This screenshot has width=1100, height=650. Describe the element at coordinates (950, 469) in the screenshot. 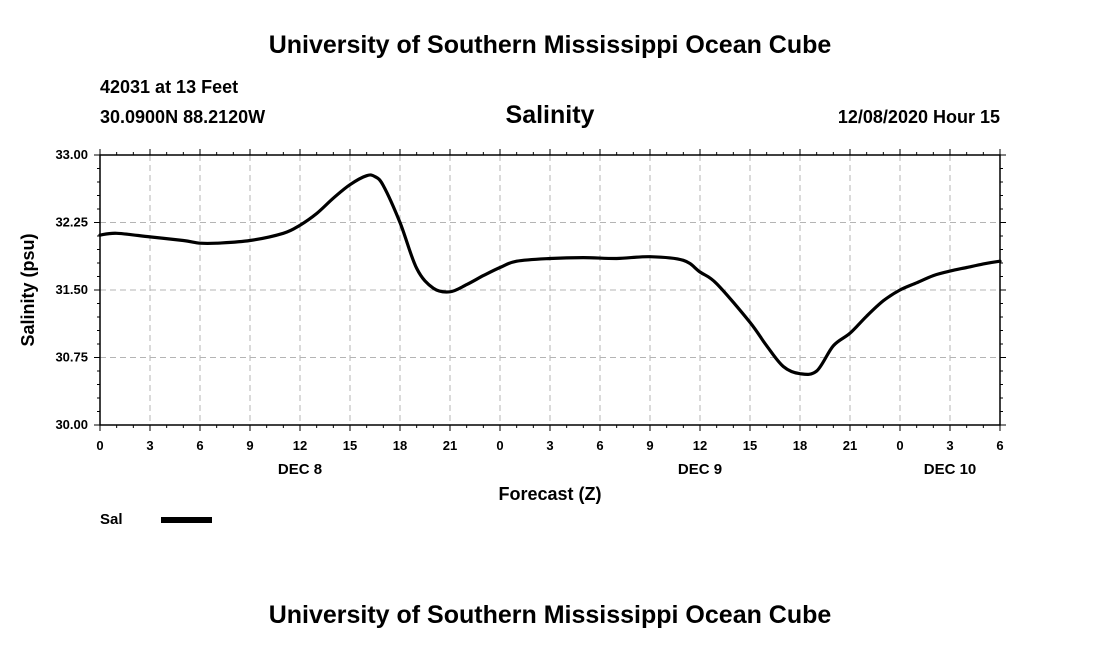

I see `x-day-label: DEC 10` at that location.